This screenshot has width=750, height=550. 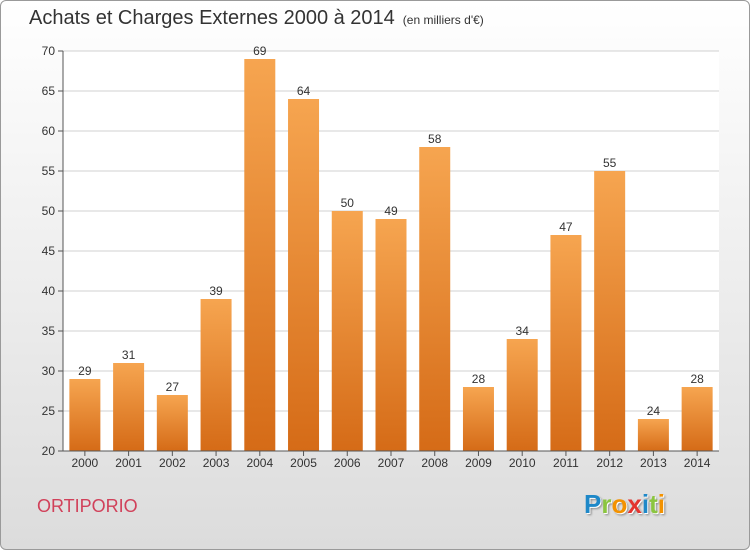 What do you see at coordinates (610, 163) in the screenshot?
I see `data-label: 55` at bounding box center [610, 163].